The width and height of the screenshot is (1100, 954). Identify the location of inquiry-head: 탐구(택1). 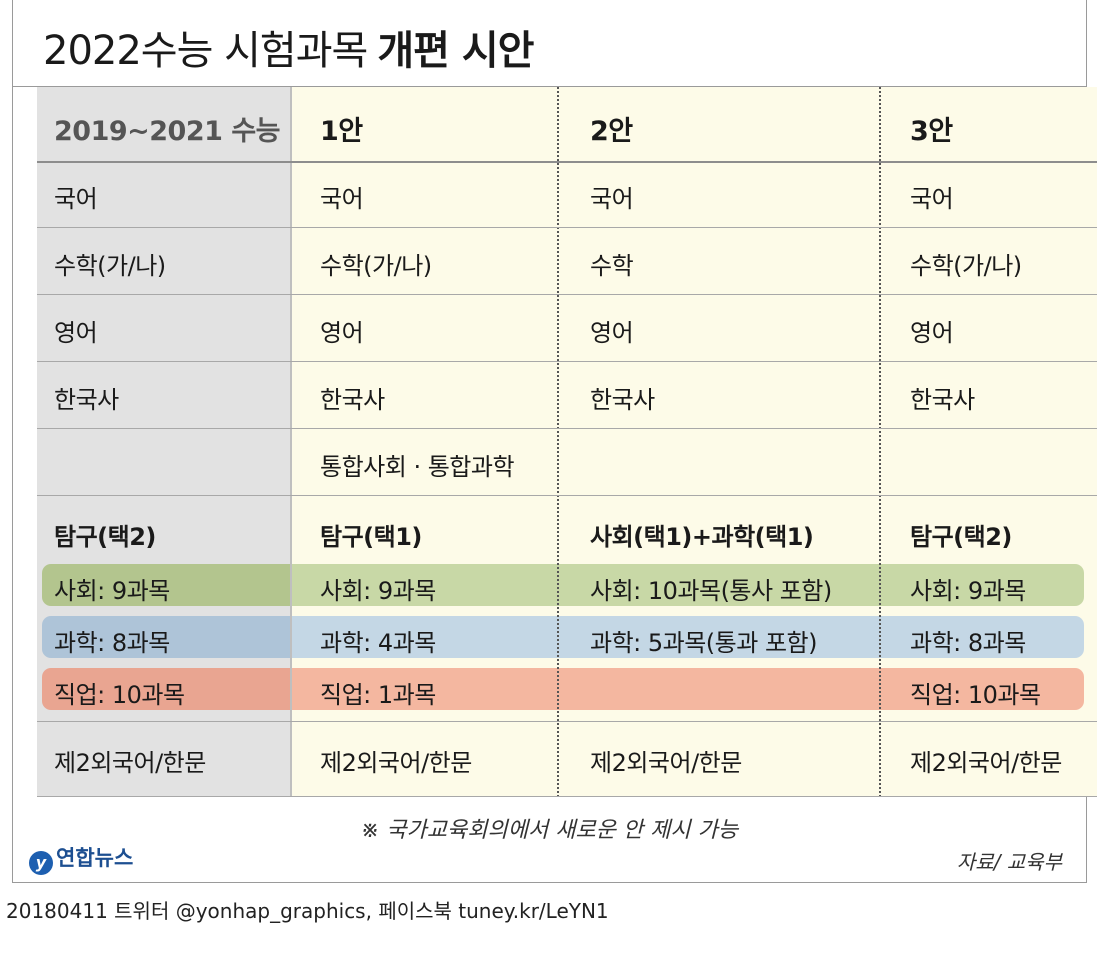
(371, 537).